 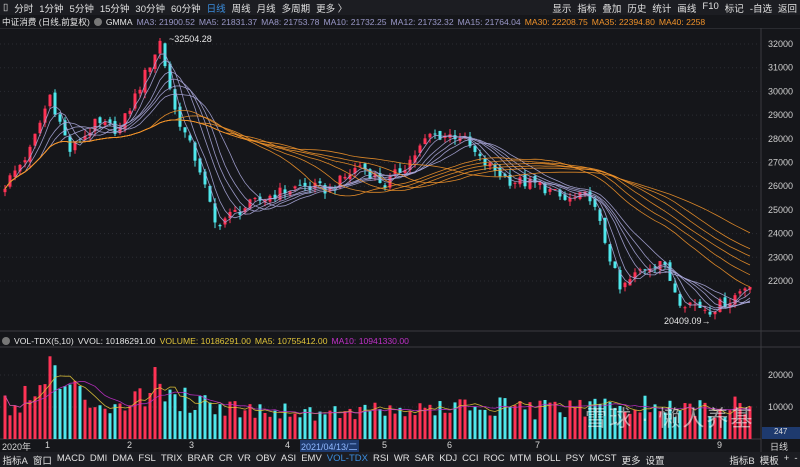 What do you see at coordinates (494, 458) in the screenshot?
I see `indicator-tab: ROC` at bounding box center [494, 458].